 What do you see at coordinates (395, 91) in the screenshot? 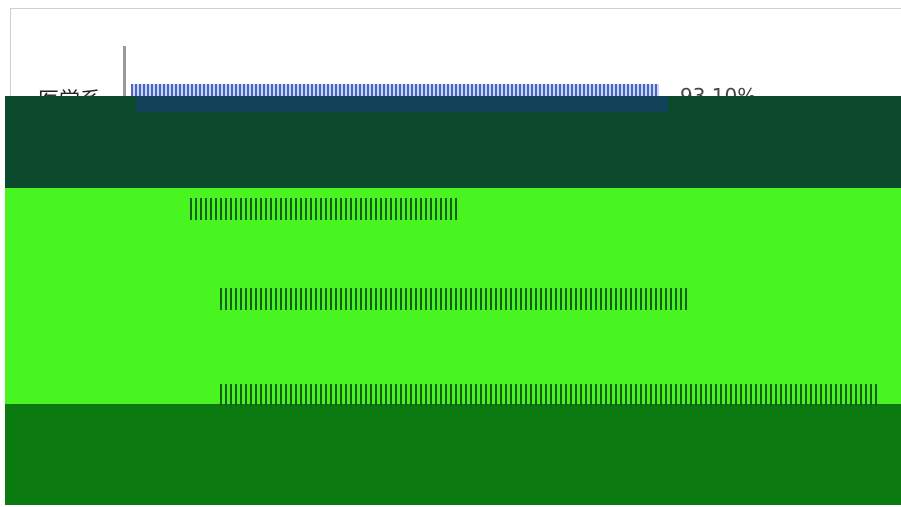
I see `bar-medicine` at bounding box center [395, 91].